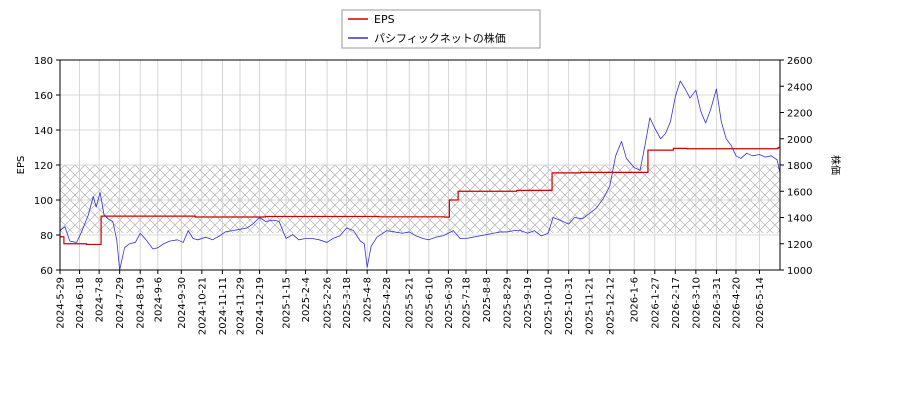  I want to click on x-tick-label: 2025-4-28, so click(387, 303).